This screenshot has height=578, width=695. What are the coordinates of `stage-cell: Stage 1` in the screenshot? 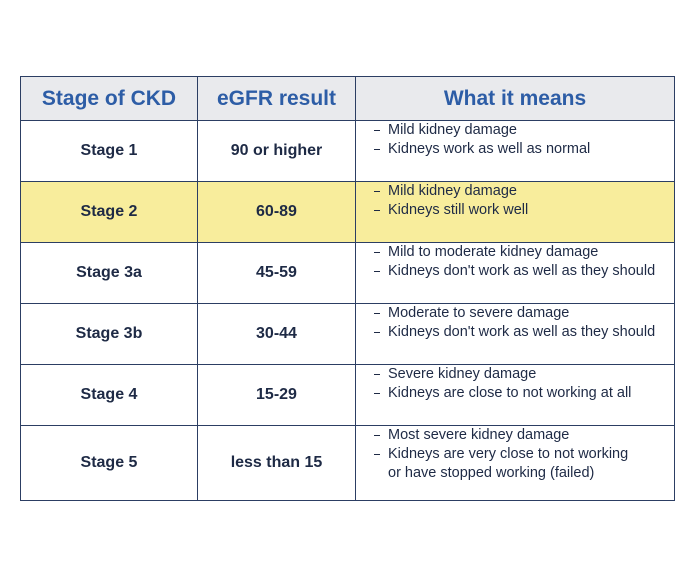 It's located at (109, 151).